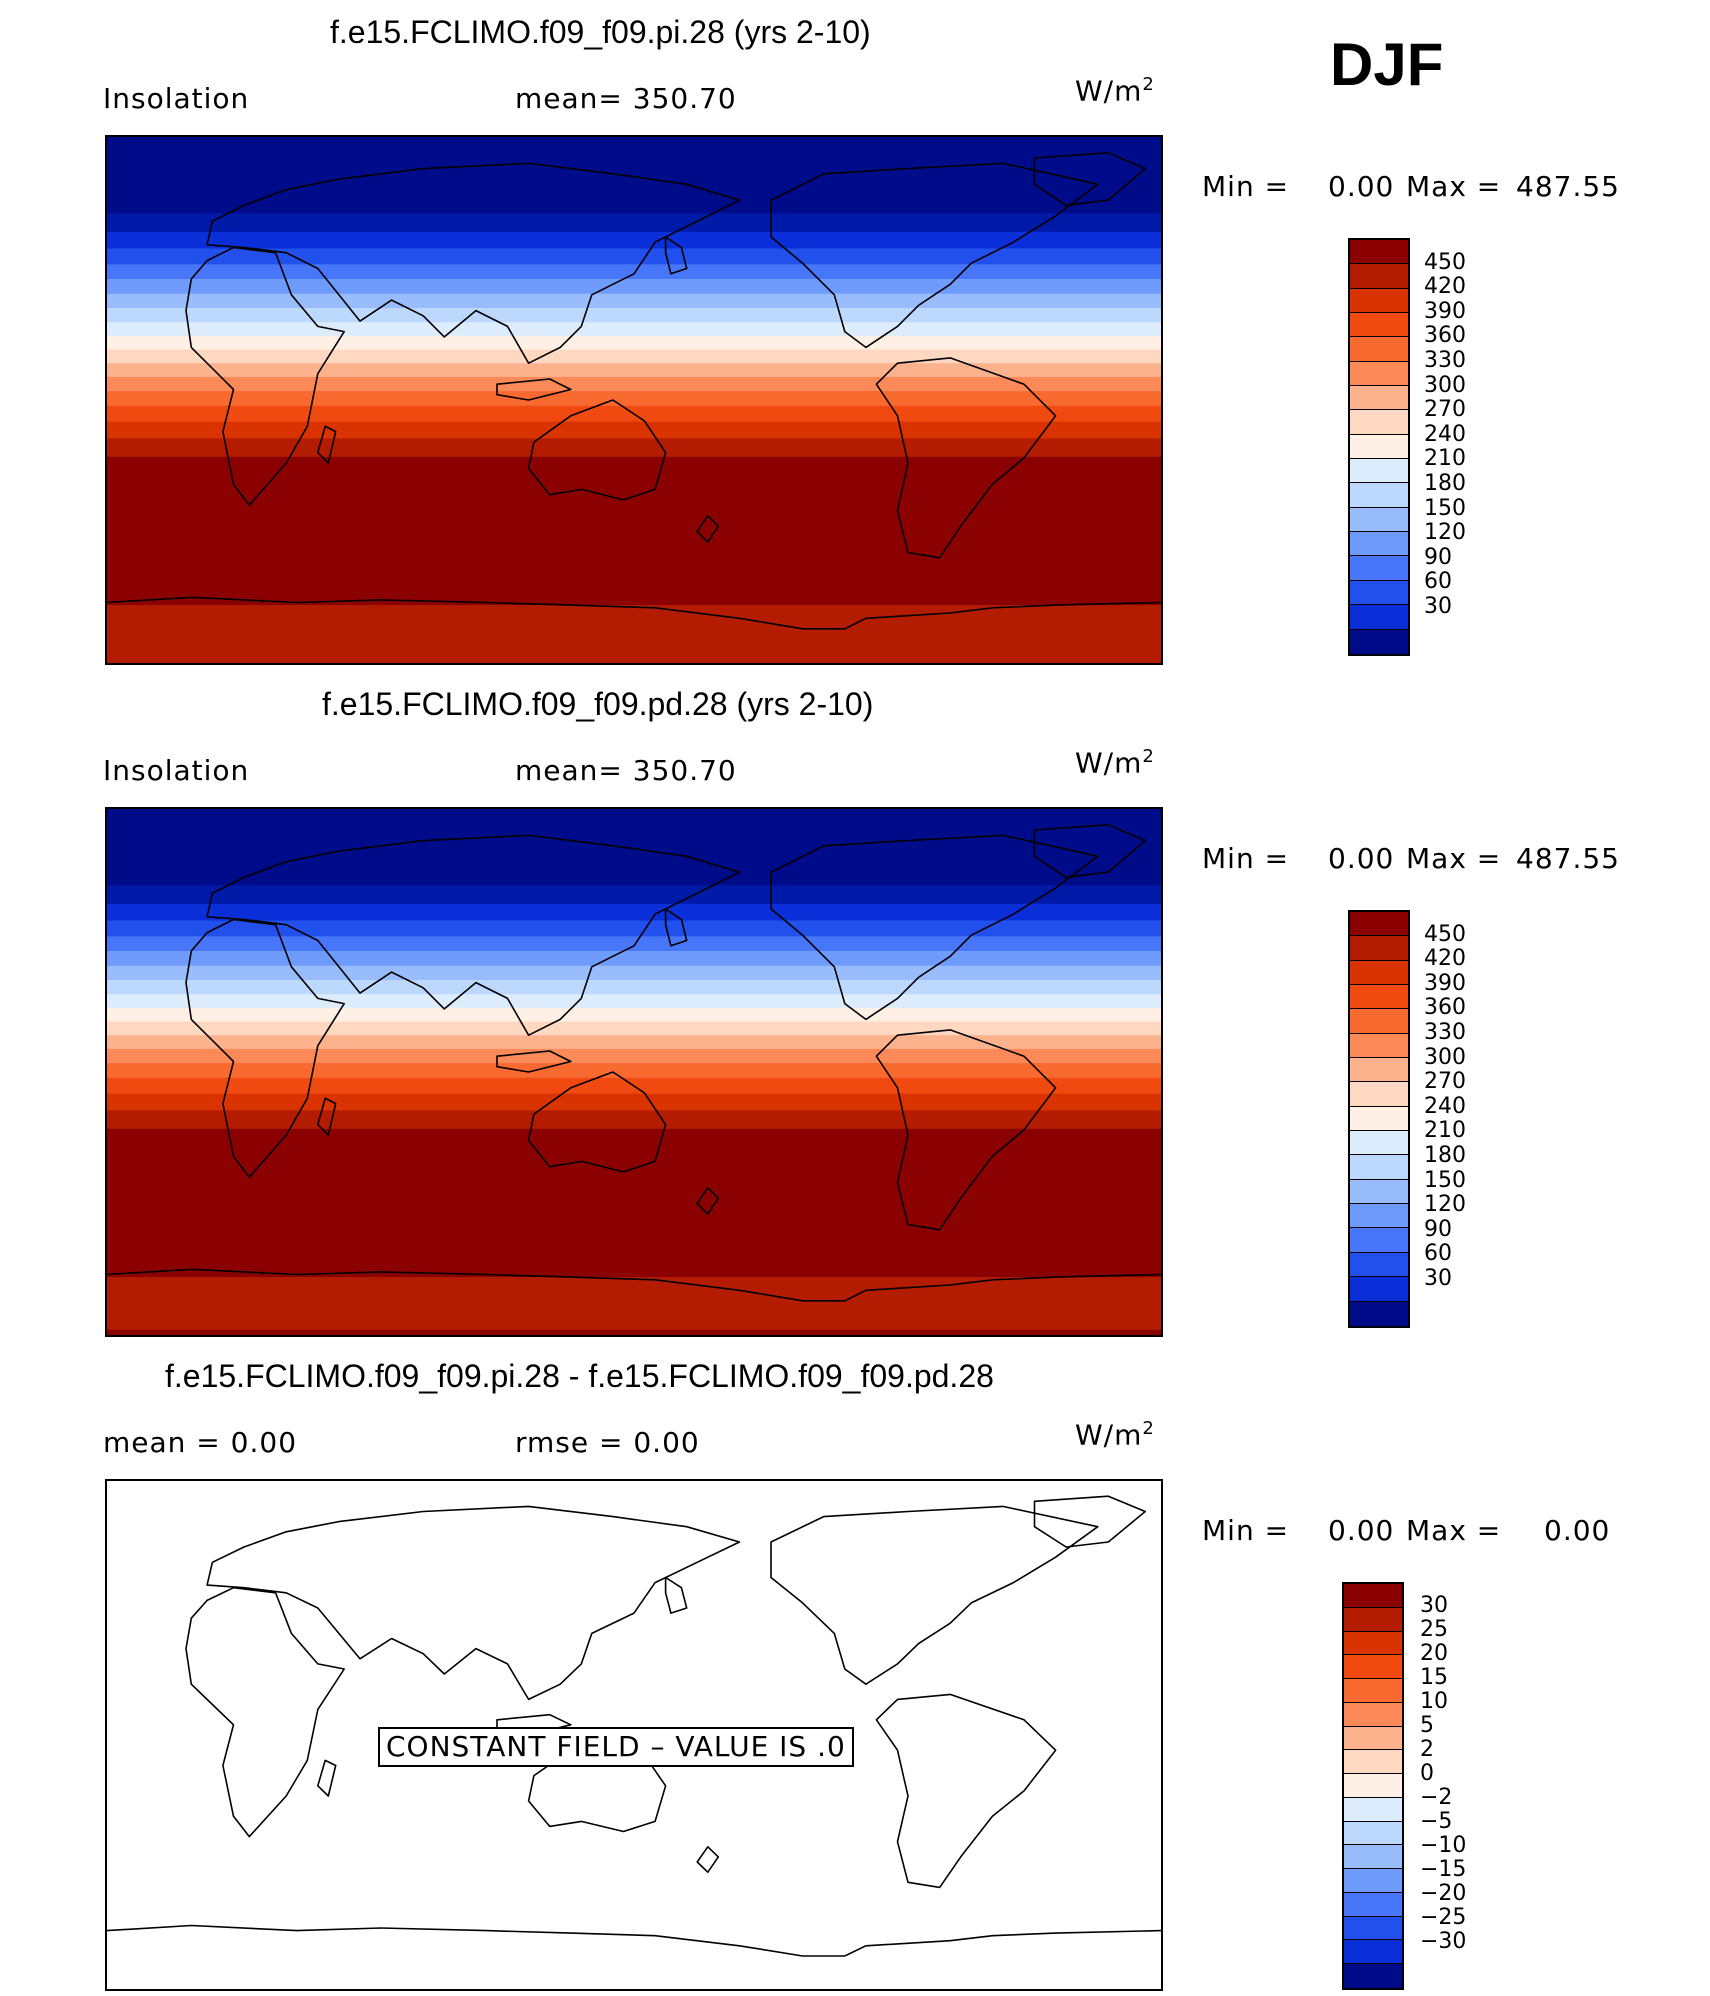  Describe the element at coordinates (626, 770) in the screenshot. I see `panel2-mean-label: mean= 350.70` at that location.